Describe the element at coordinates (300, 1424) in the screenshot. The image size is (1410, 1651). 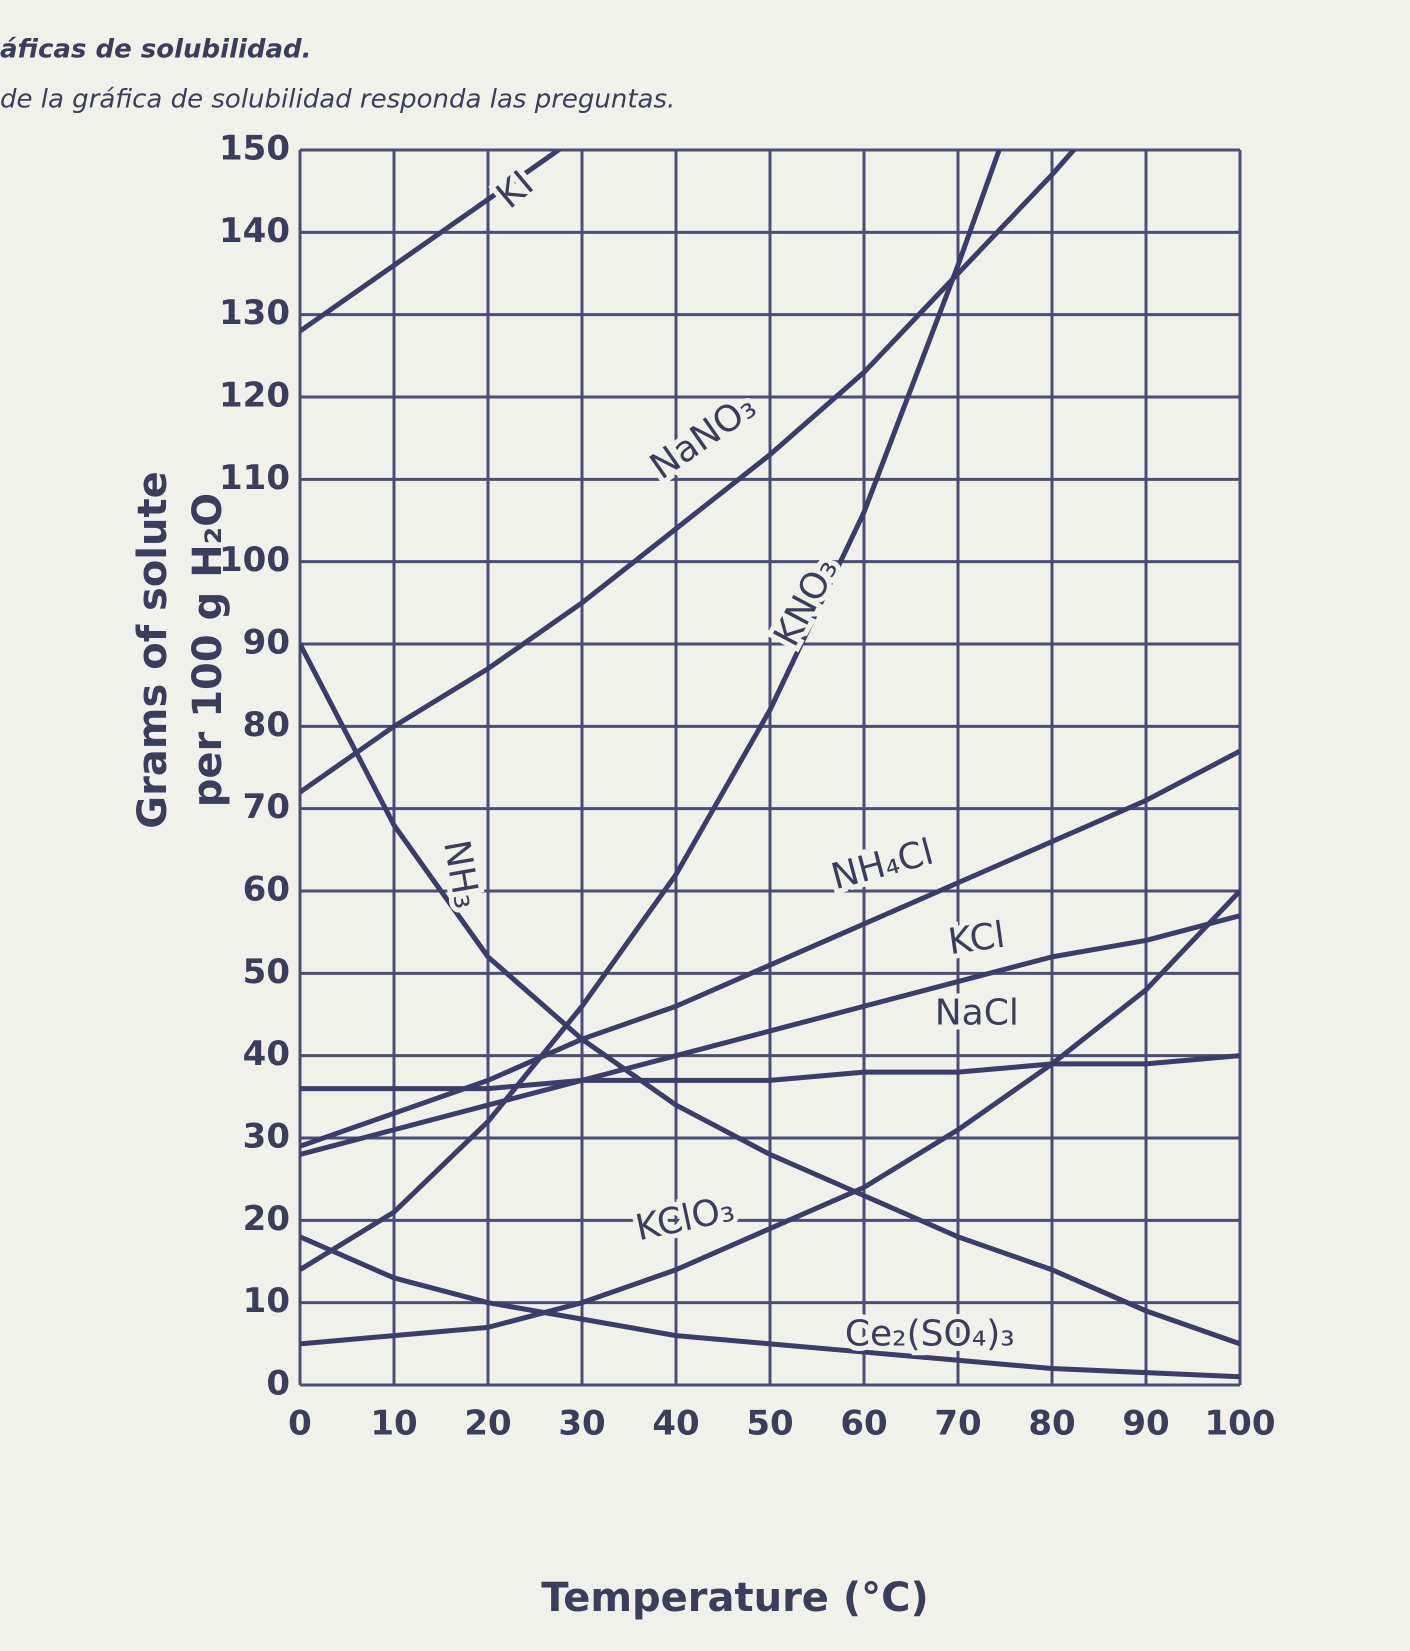
I see `x-tick-label: 0` at that location.